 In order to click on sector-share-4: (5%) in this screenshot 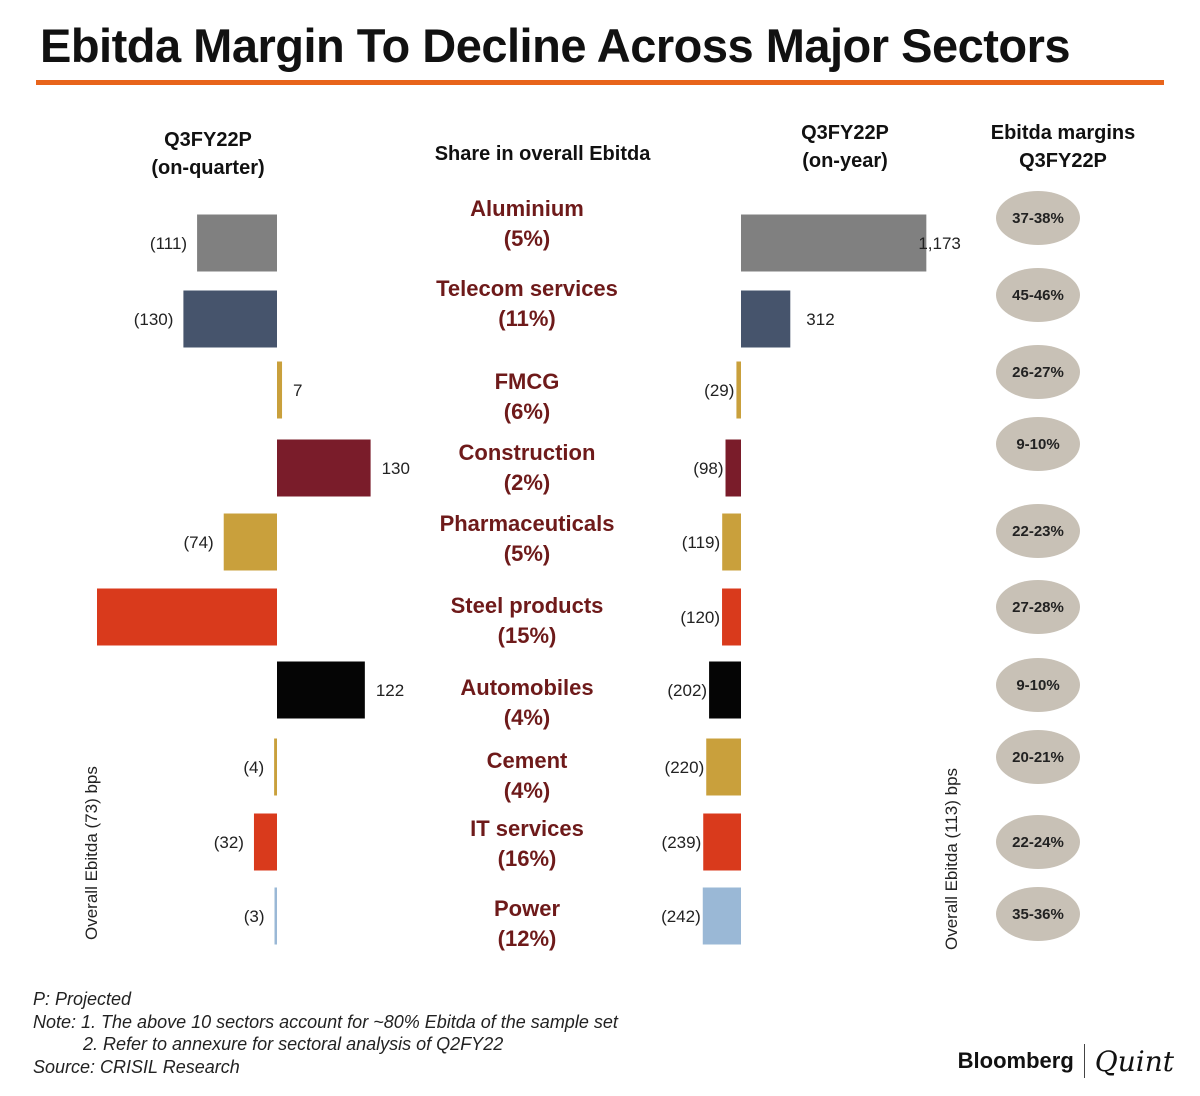, I will do `click(527, 553)`.